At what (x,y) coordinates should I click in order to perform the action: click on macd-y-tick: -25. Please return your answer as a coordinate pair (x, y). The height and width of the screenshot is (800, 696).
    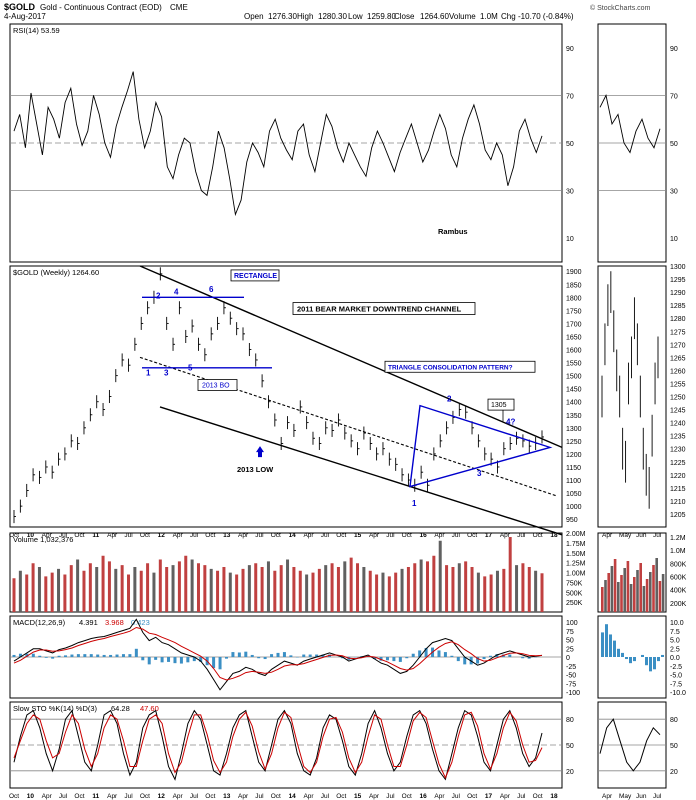
    Looking at the image, I should click on (571, 667).